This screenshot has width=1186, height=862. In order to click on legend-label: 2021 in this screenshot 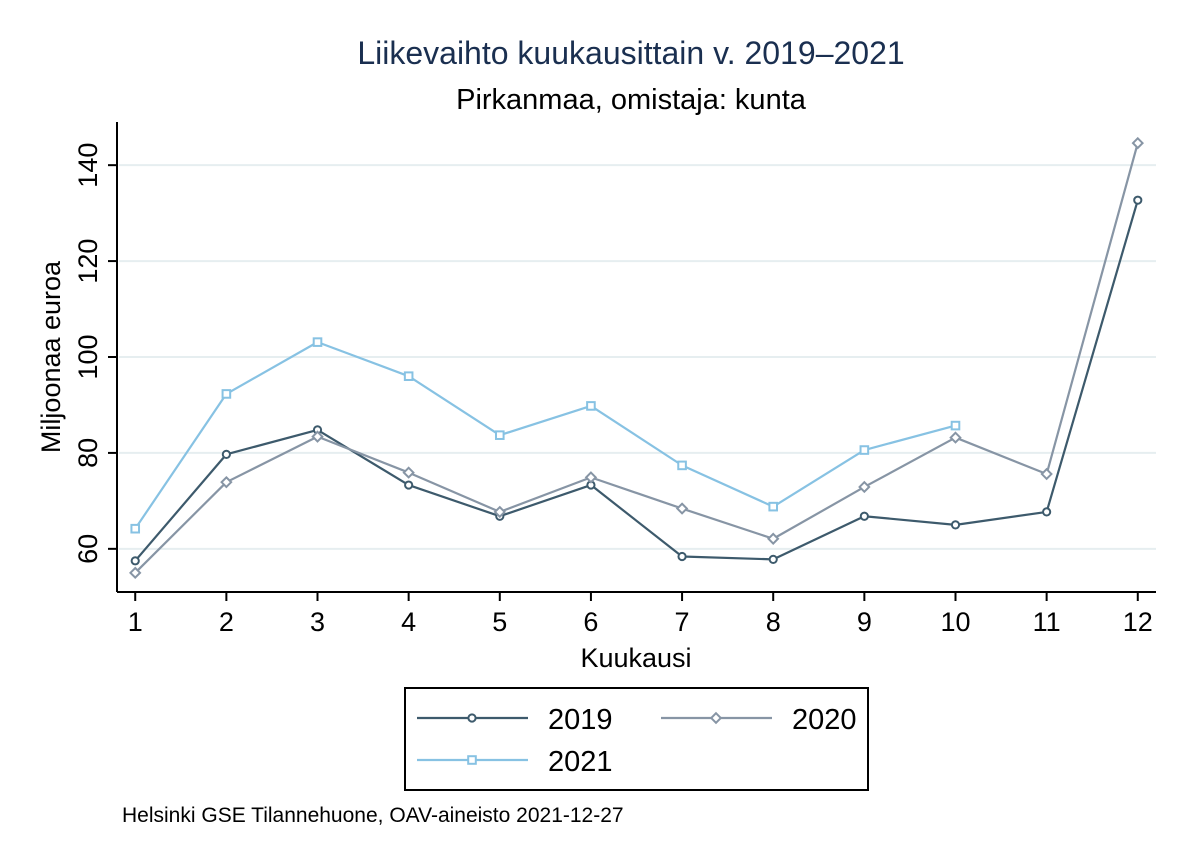, I will do `click(580, 762)`.